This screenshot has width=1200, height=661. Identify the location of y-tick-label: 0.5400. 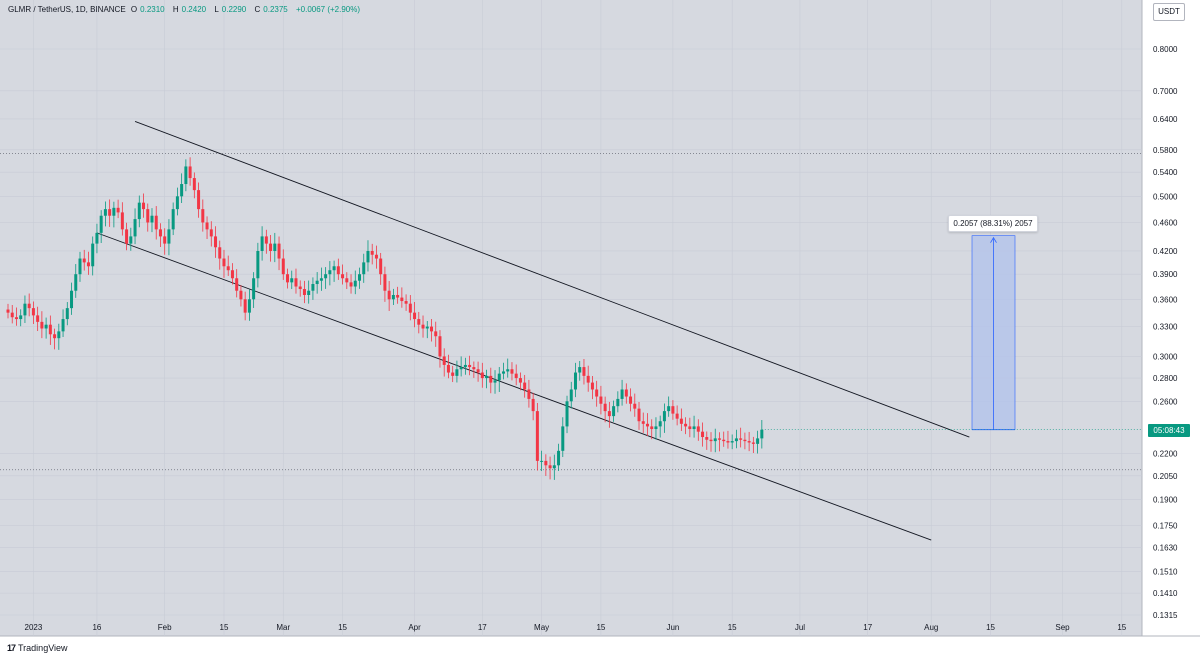
(1165, 172).